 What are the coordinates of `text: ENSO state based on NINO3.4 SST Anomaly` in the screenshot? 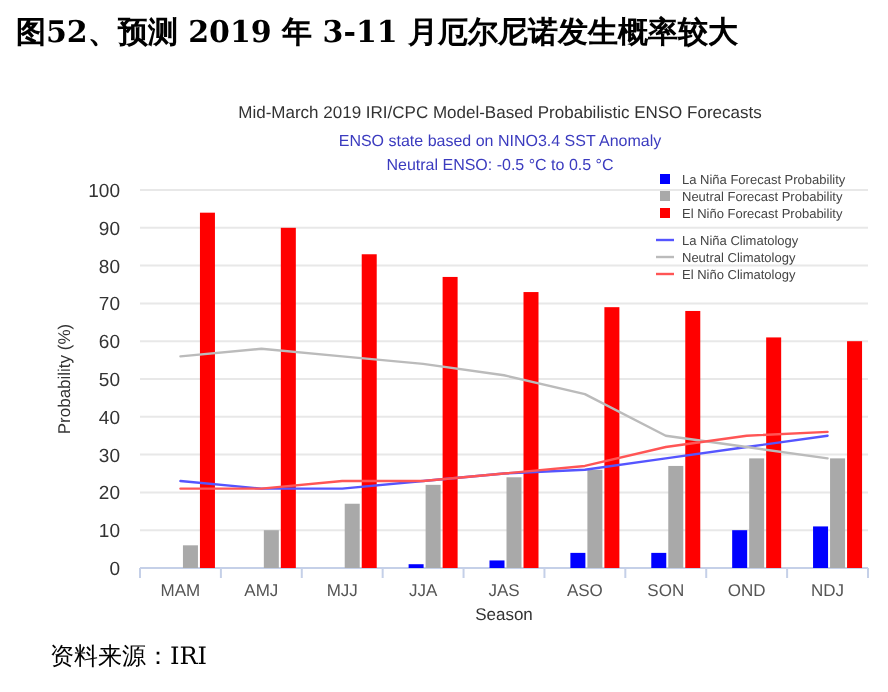 It's located at (500, 141).